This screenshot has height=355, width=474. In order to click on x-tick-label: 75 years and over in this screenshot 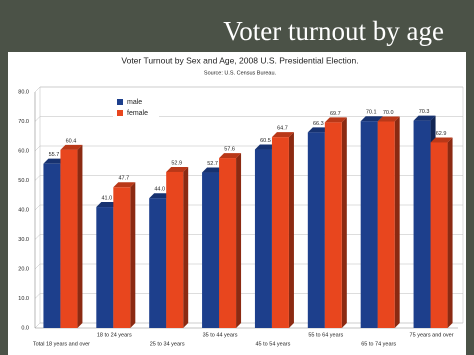, I will do `click(432, 335)`.